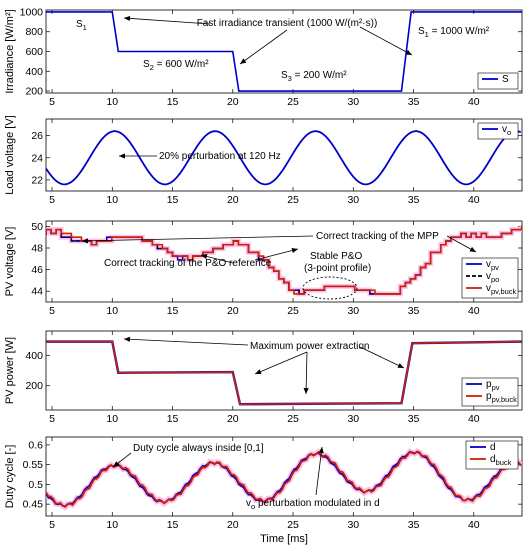  Describe the element at coordinates (336, 256) in the screenshot. I see `annotation-stable-1: Stable P&O` at that location.